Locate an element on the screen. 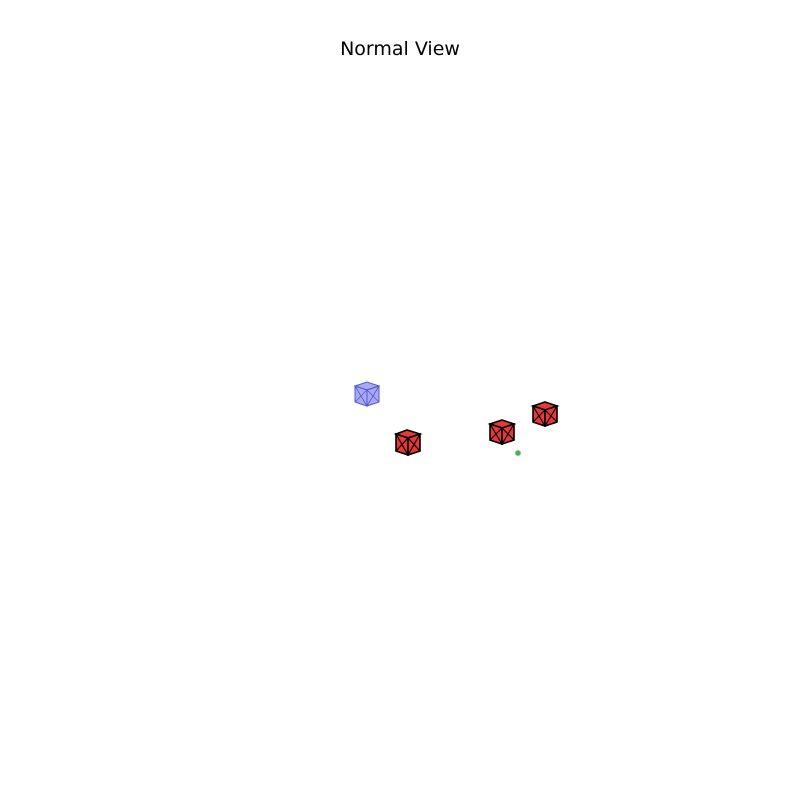 This screenshot has height=800, width=800. target-marker is located at coordinates (518, 453).